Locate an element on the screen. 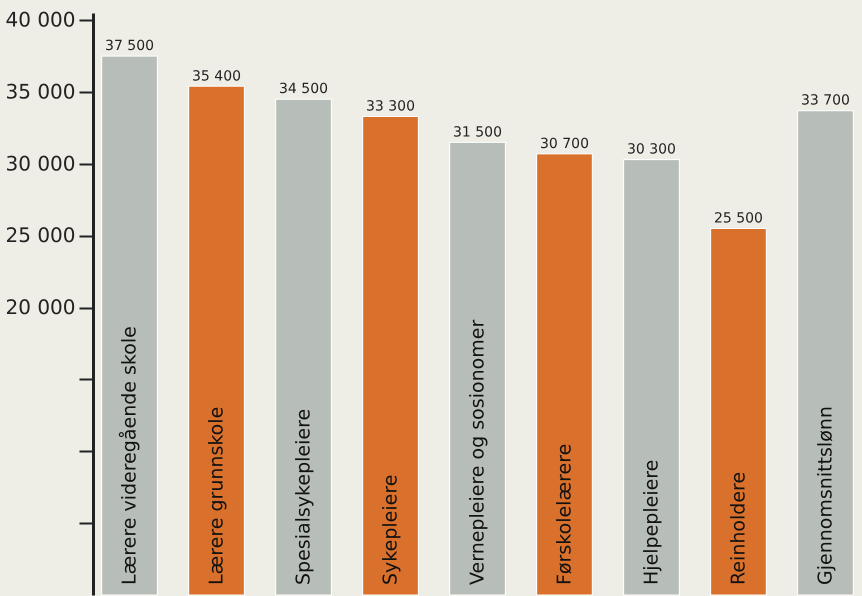 Image resolution: width=862 pixels, height=596 pixels. data-label: 37 500 is located at coordinates (129, 46).